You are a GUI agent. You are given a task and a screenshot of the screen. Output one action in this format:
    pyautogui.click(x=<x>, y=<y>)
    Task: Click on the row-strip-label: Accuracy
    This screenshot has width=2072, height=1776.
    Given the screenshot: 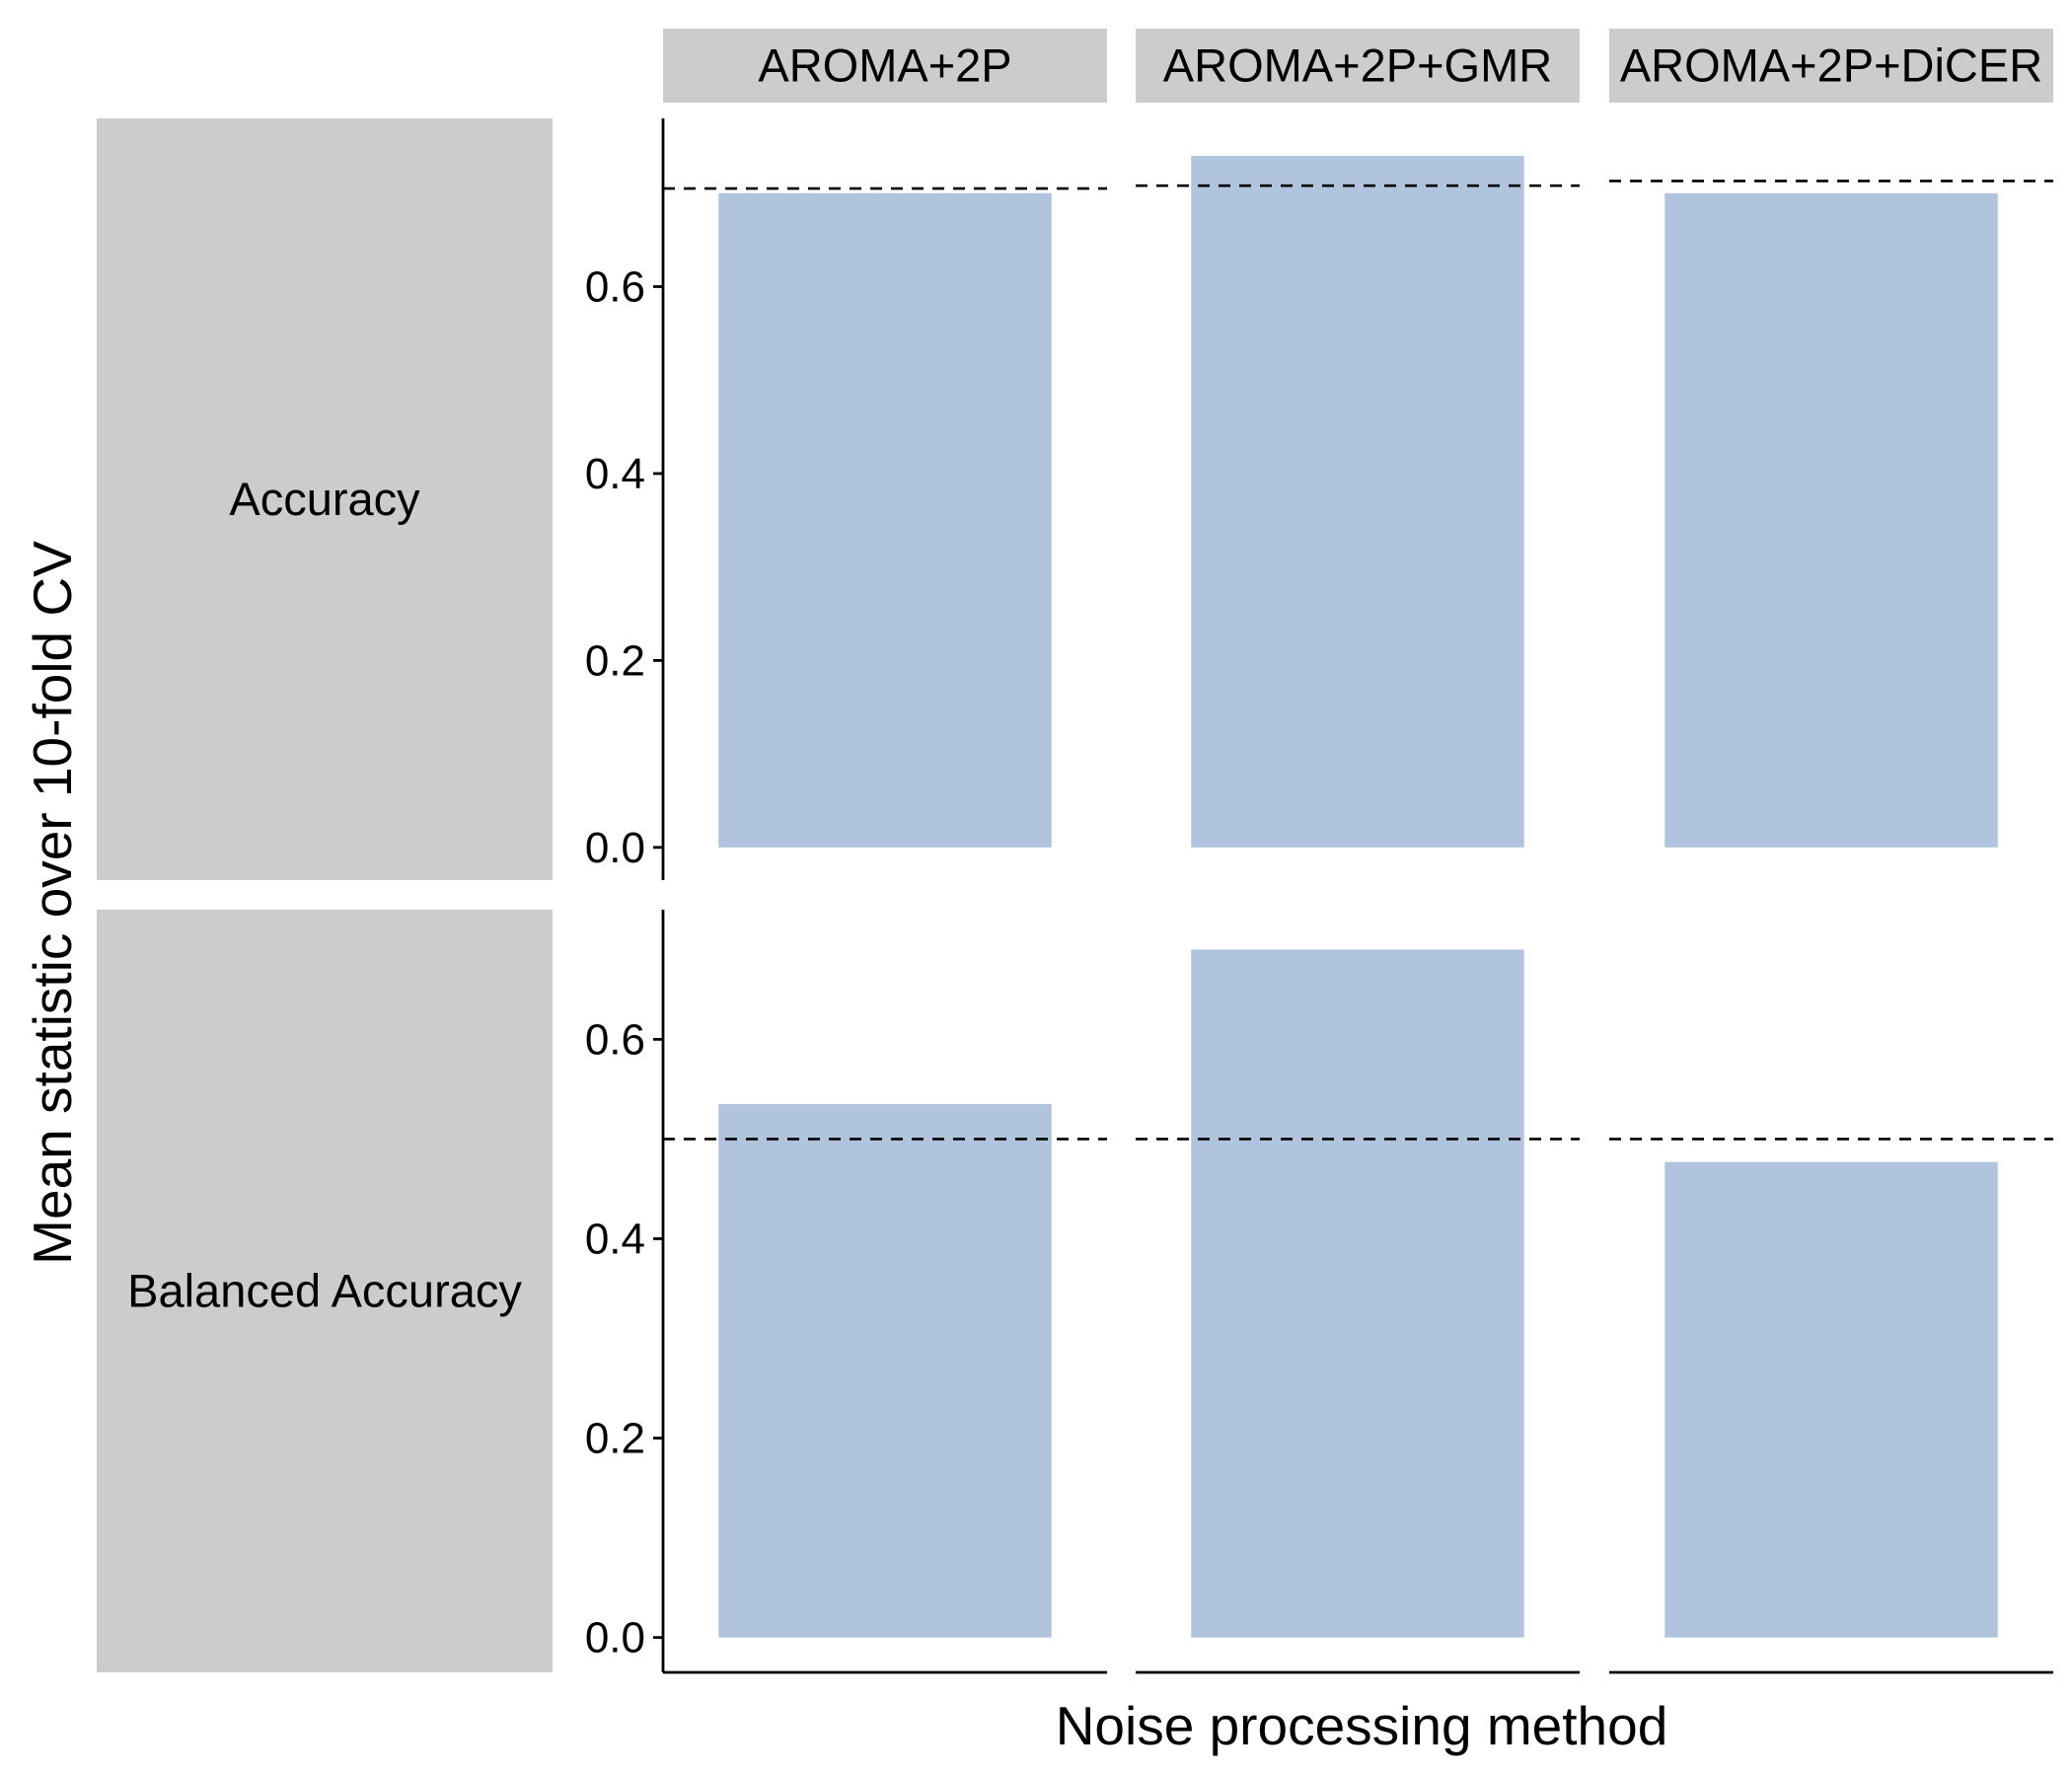 What is the action you would take?
    pyautogui.click(x=325, y=499)
    